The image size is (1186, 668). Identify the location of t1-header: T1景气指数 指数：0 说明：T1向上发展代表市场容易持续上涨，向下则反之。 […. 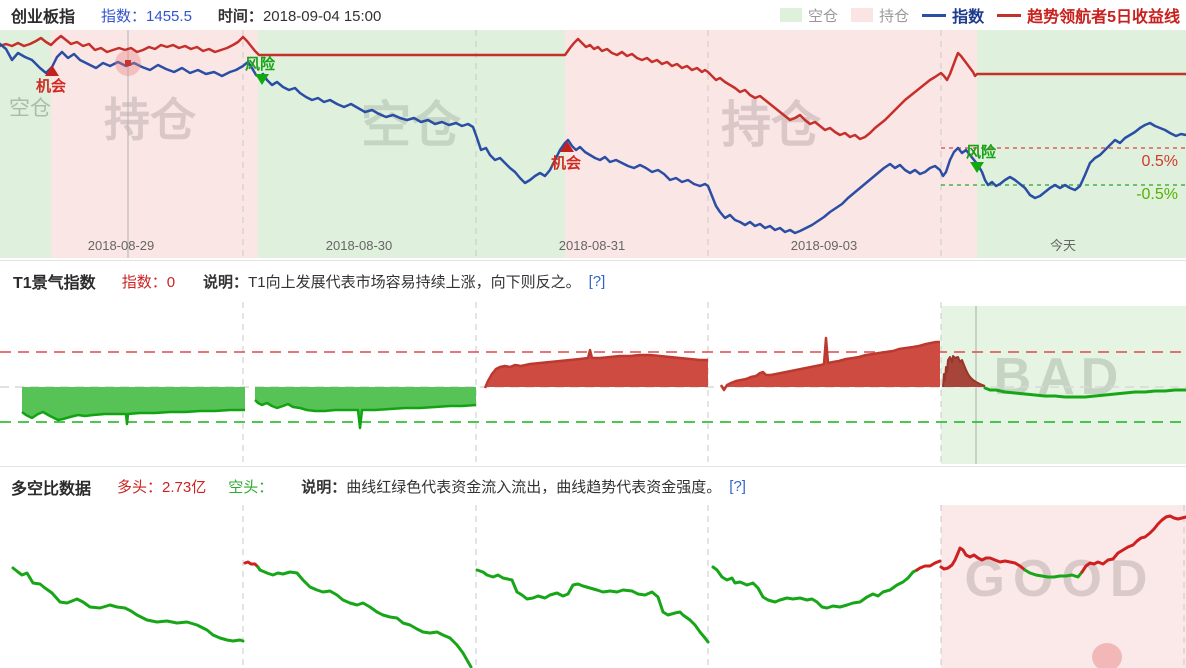
(593, 280).